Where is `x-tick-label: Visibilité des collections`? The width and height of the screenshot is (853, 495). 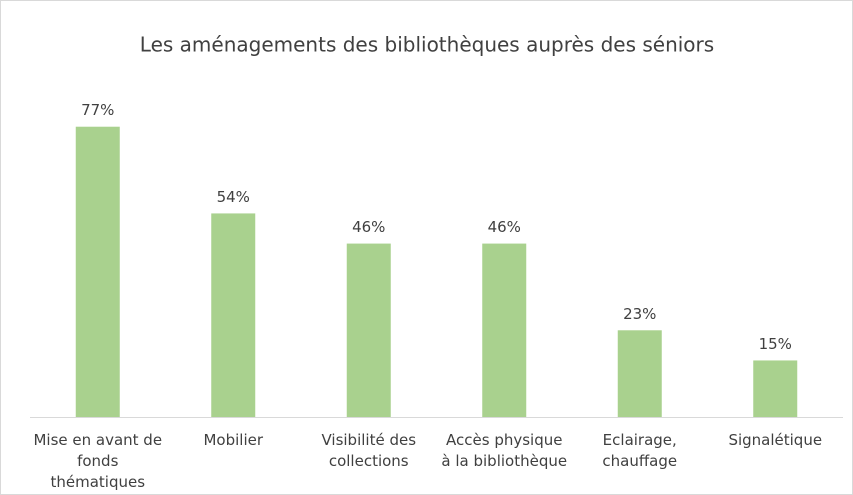
x-tick-label: Visibilité des collections is located at coordinates (369, 450).